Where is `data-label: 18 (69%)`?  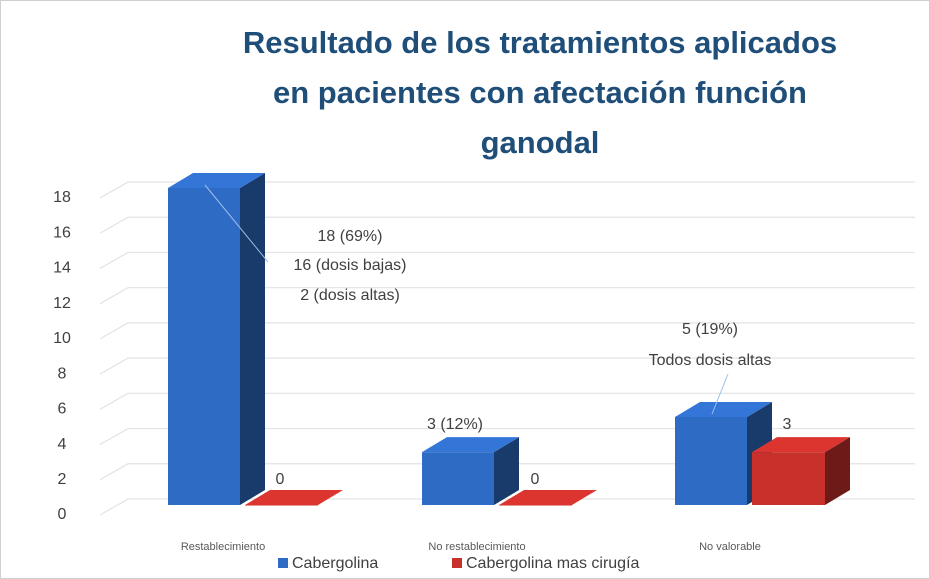
data-label: 18 (69%) is located at coordinates (350, 236).